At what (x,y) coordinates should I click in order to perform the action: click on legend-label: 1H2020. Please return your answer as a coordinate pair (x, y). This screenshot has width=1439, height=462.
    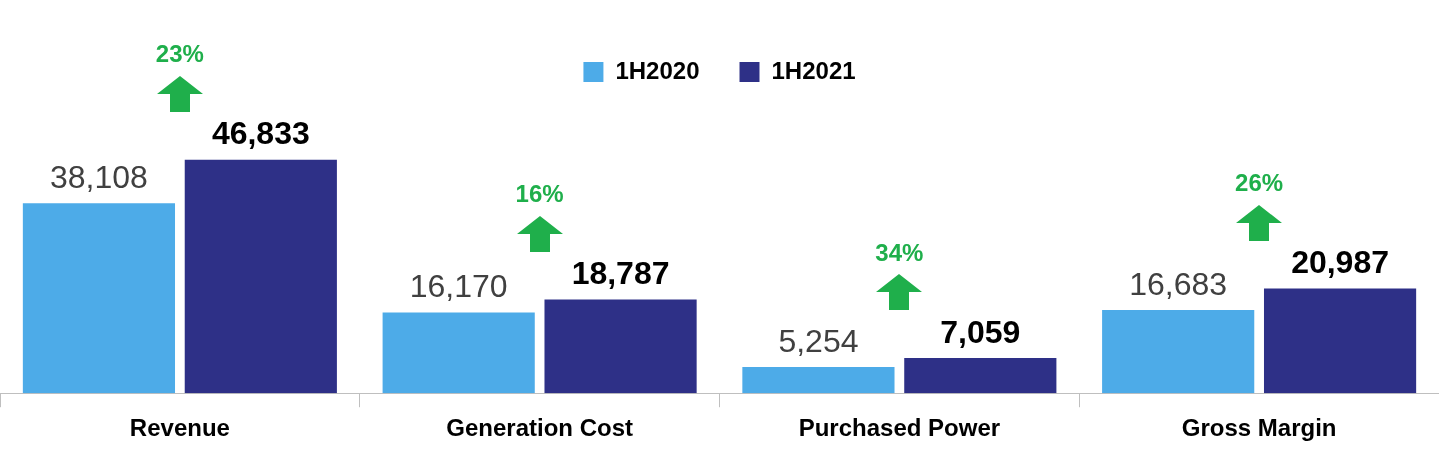
    Looking at the image, I should click on (657, 70).